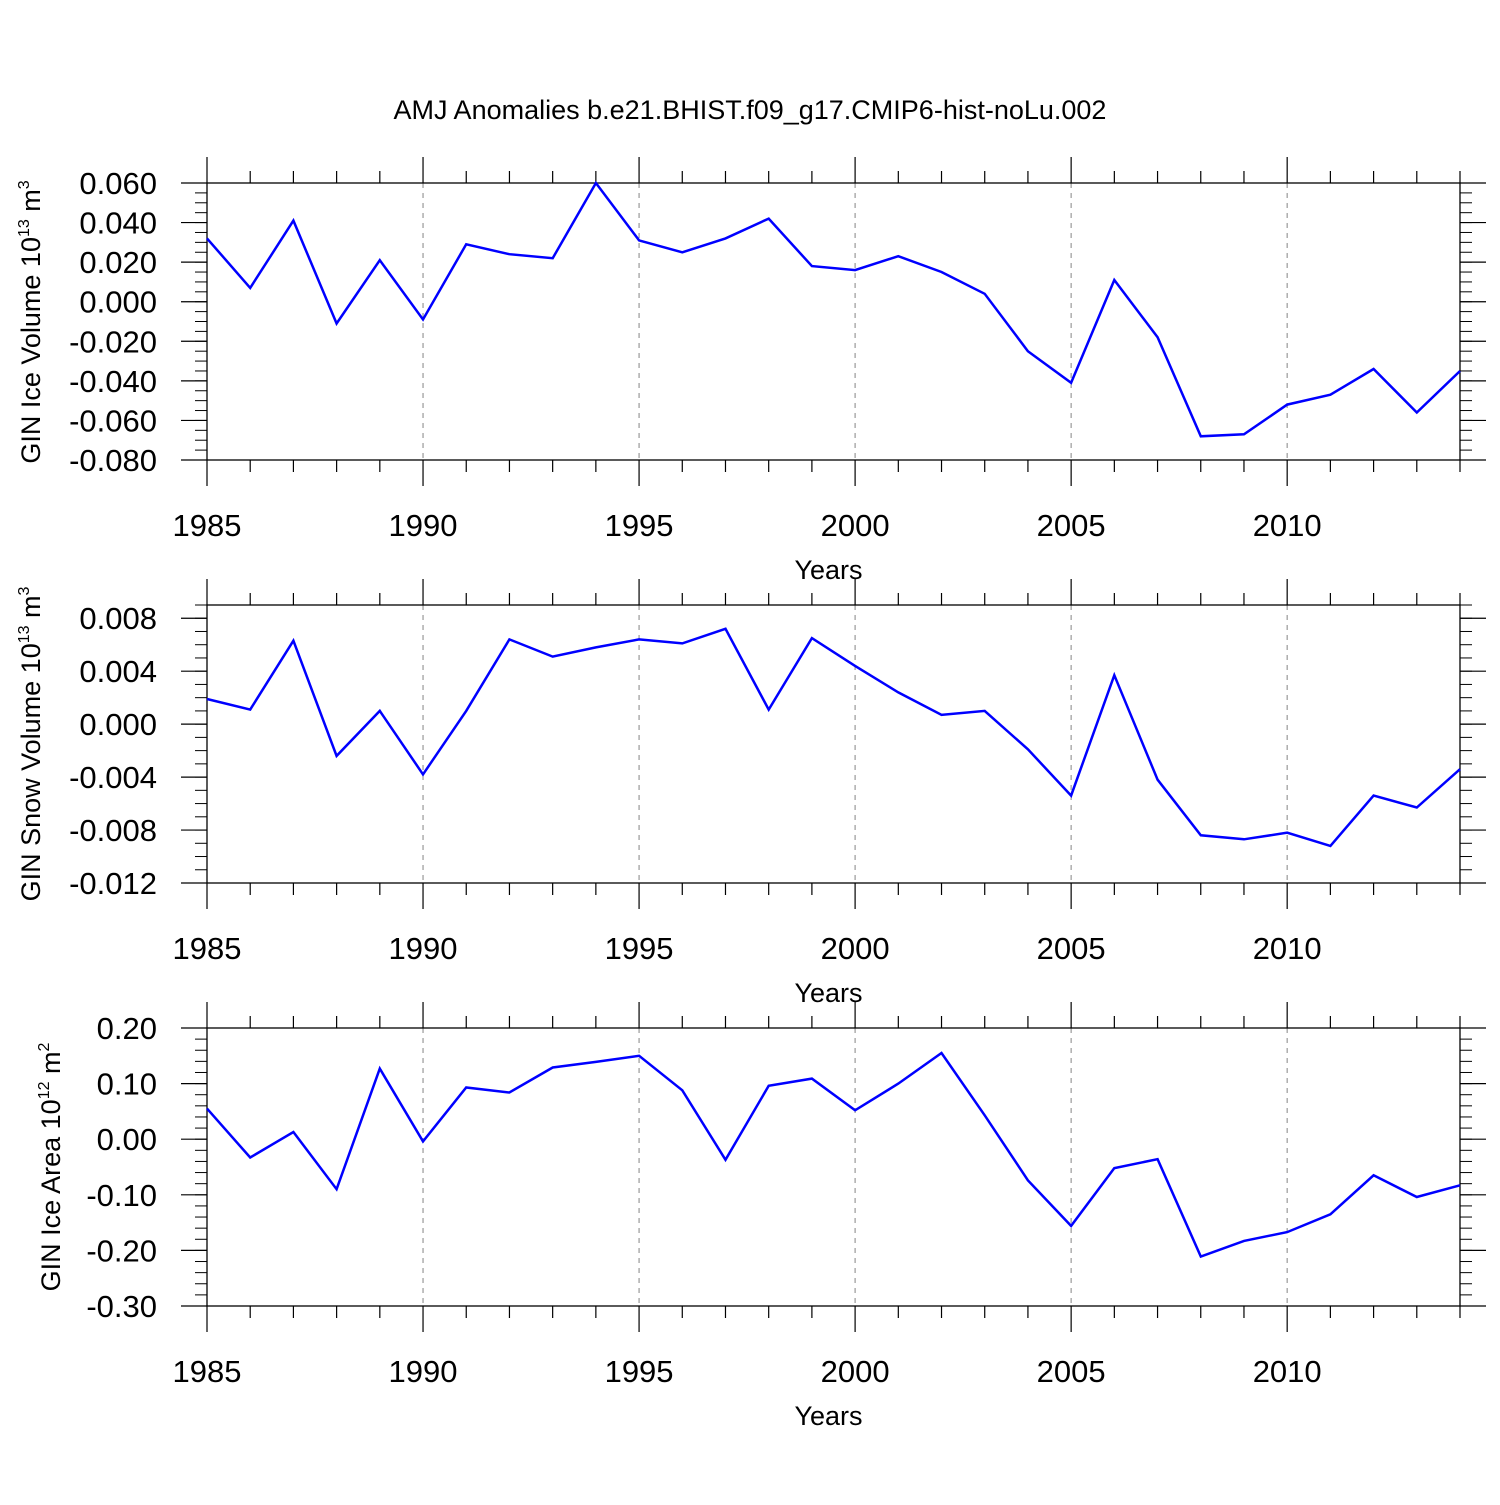 This screenshot has width=1500, height=1505. Describe the element at coordinates (118, 671) in the screenshot. I see `y-tick-label: 0.004` at that location.